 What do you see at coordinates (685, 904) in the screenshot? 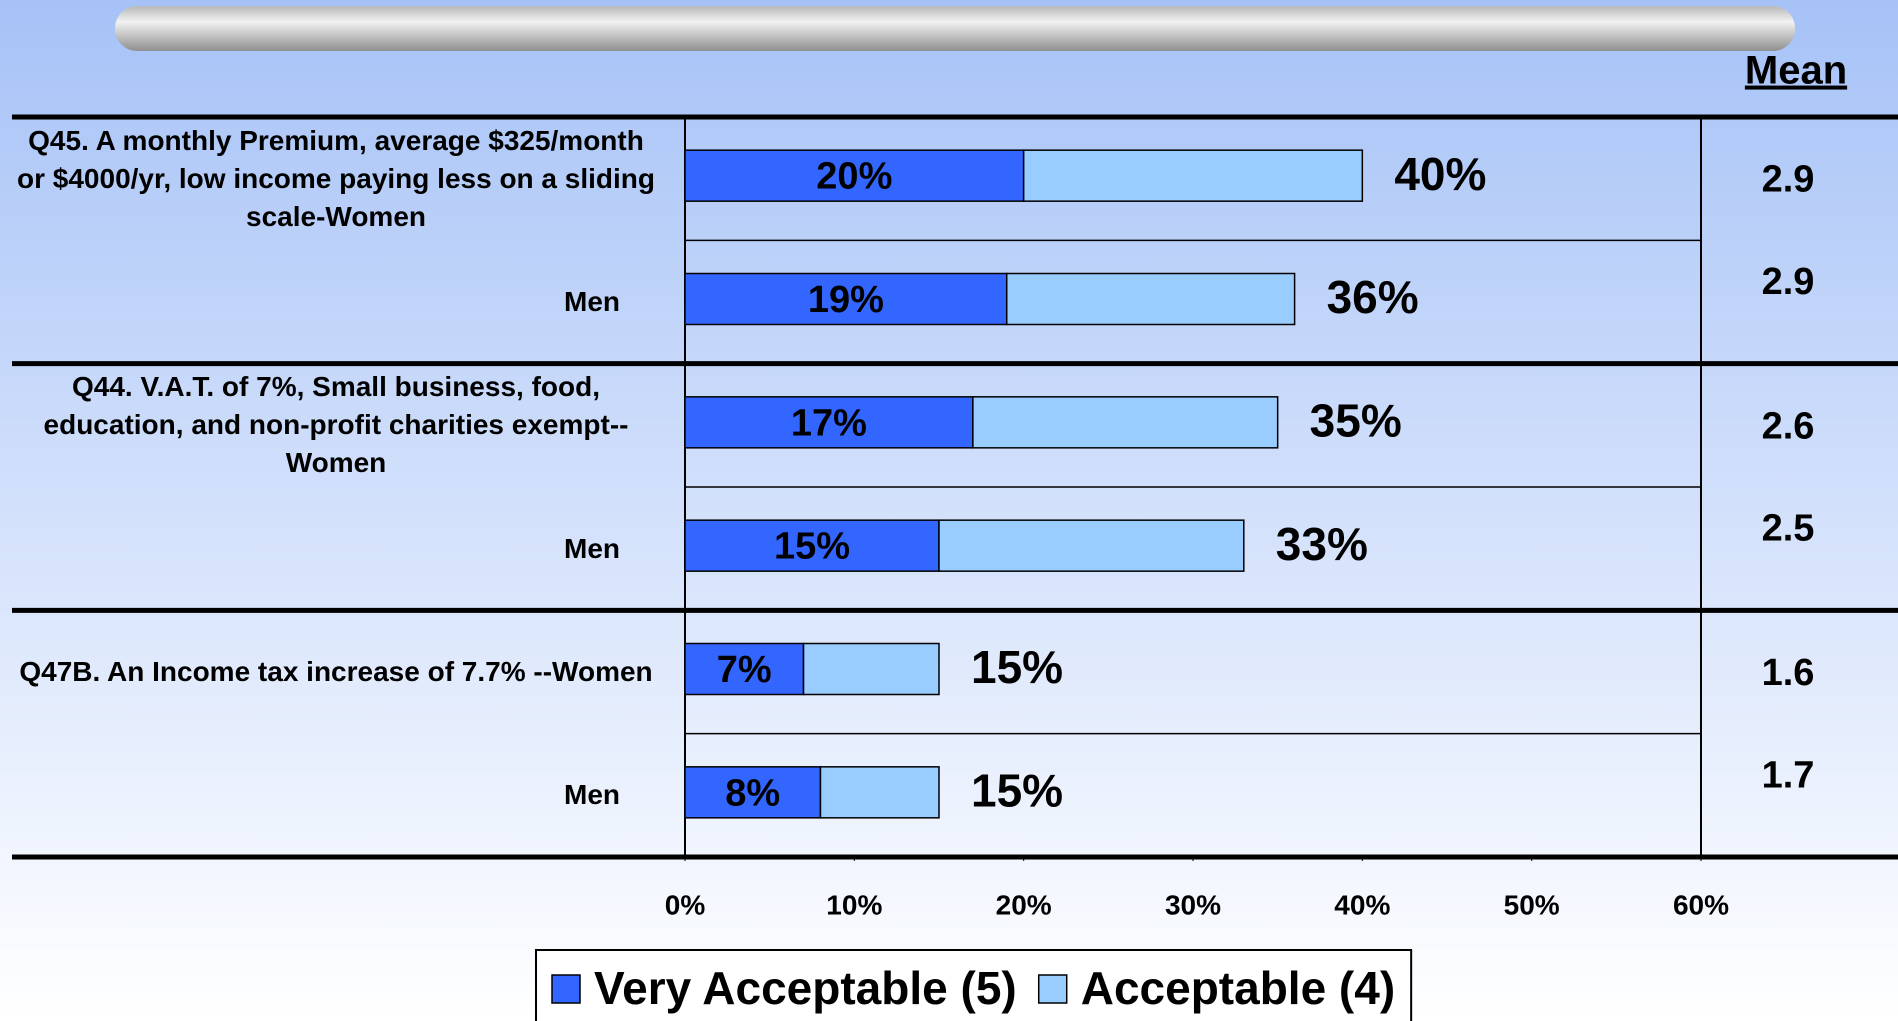
I see `x-tick-label: 0%` at bounding box center [685, 904].